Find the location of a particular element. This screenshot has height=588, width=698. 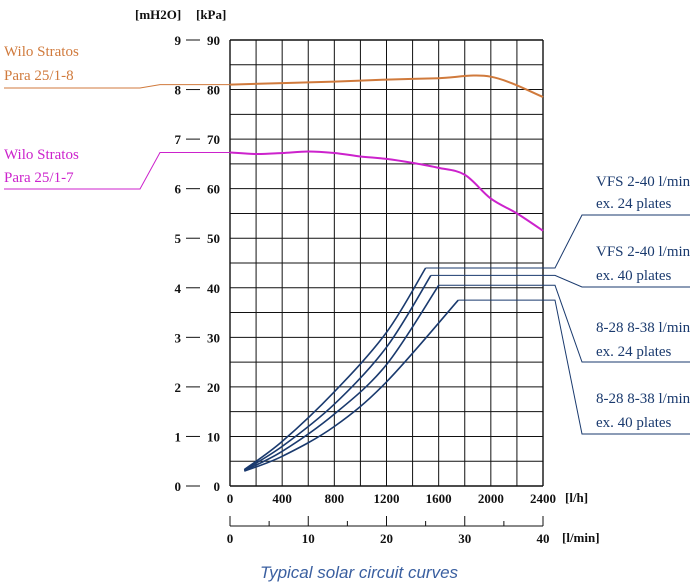

chart-caption: Typical solar circuit curves is located at coordinates (359, 572).